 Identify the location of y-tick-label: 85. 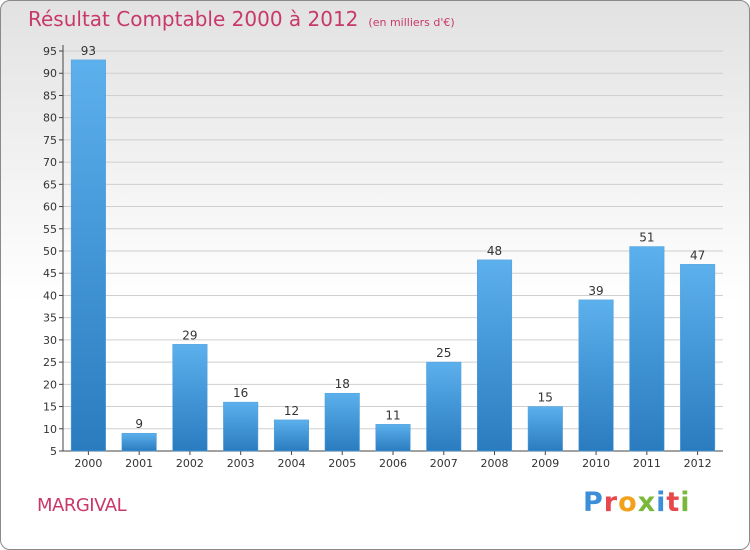
(50, 95).